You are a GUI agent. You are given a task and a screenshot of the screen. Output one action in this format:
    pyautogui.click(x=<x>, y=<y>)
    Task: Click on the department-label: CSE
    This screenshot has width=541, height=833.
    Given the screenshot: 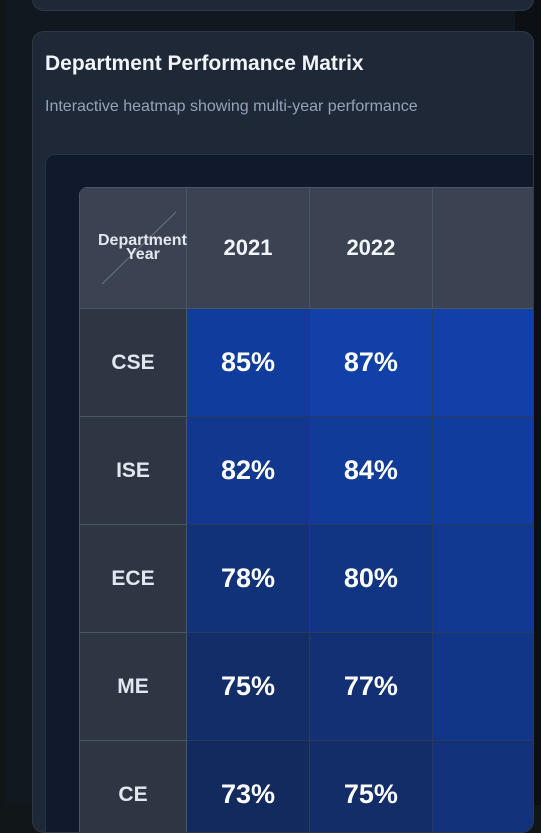 What is the action you would take?
    pyautogui.click(x=133, y=363)
    